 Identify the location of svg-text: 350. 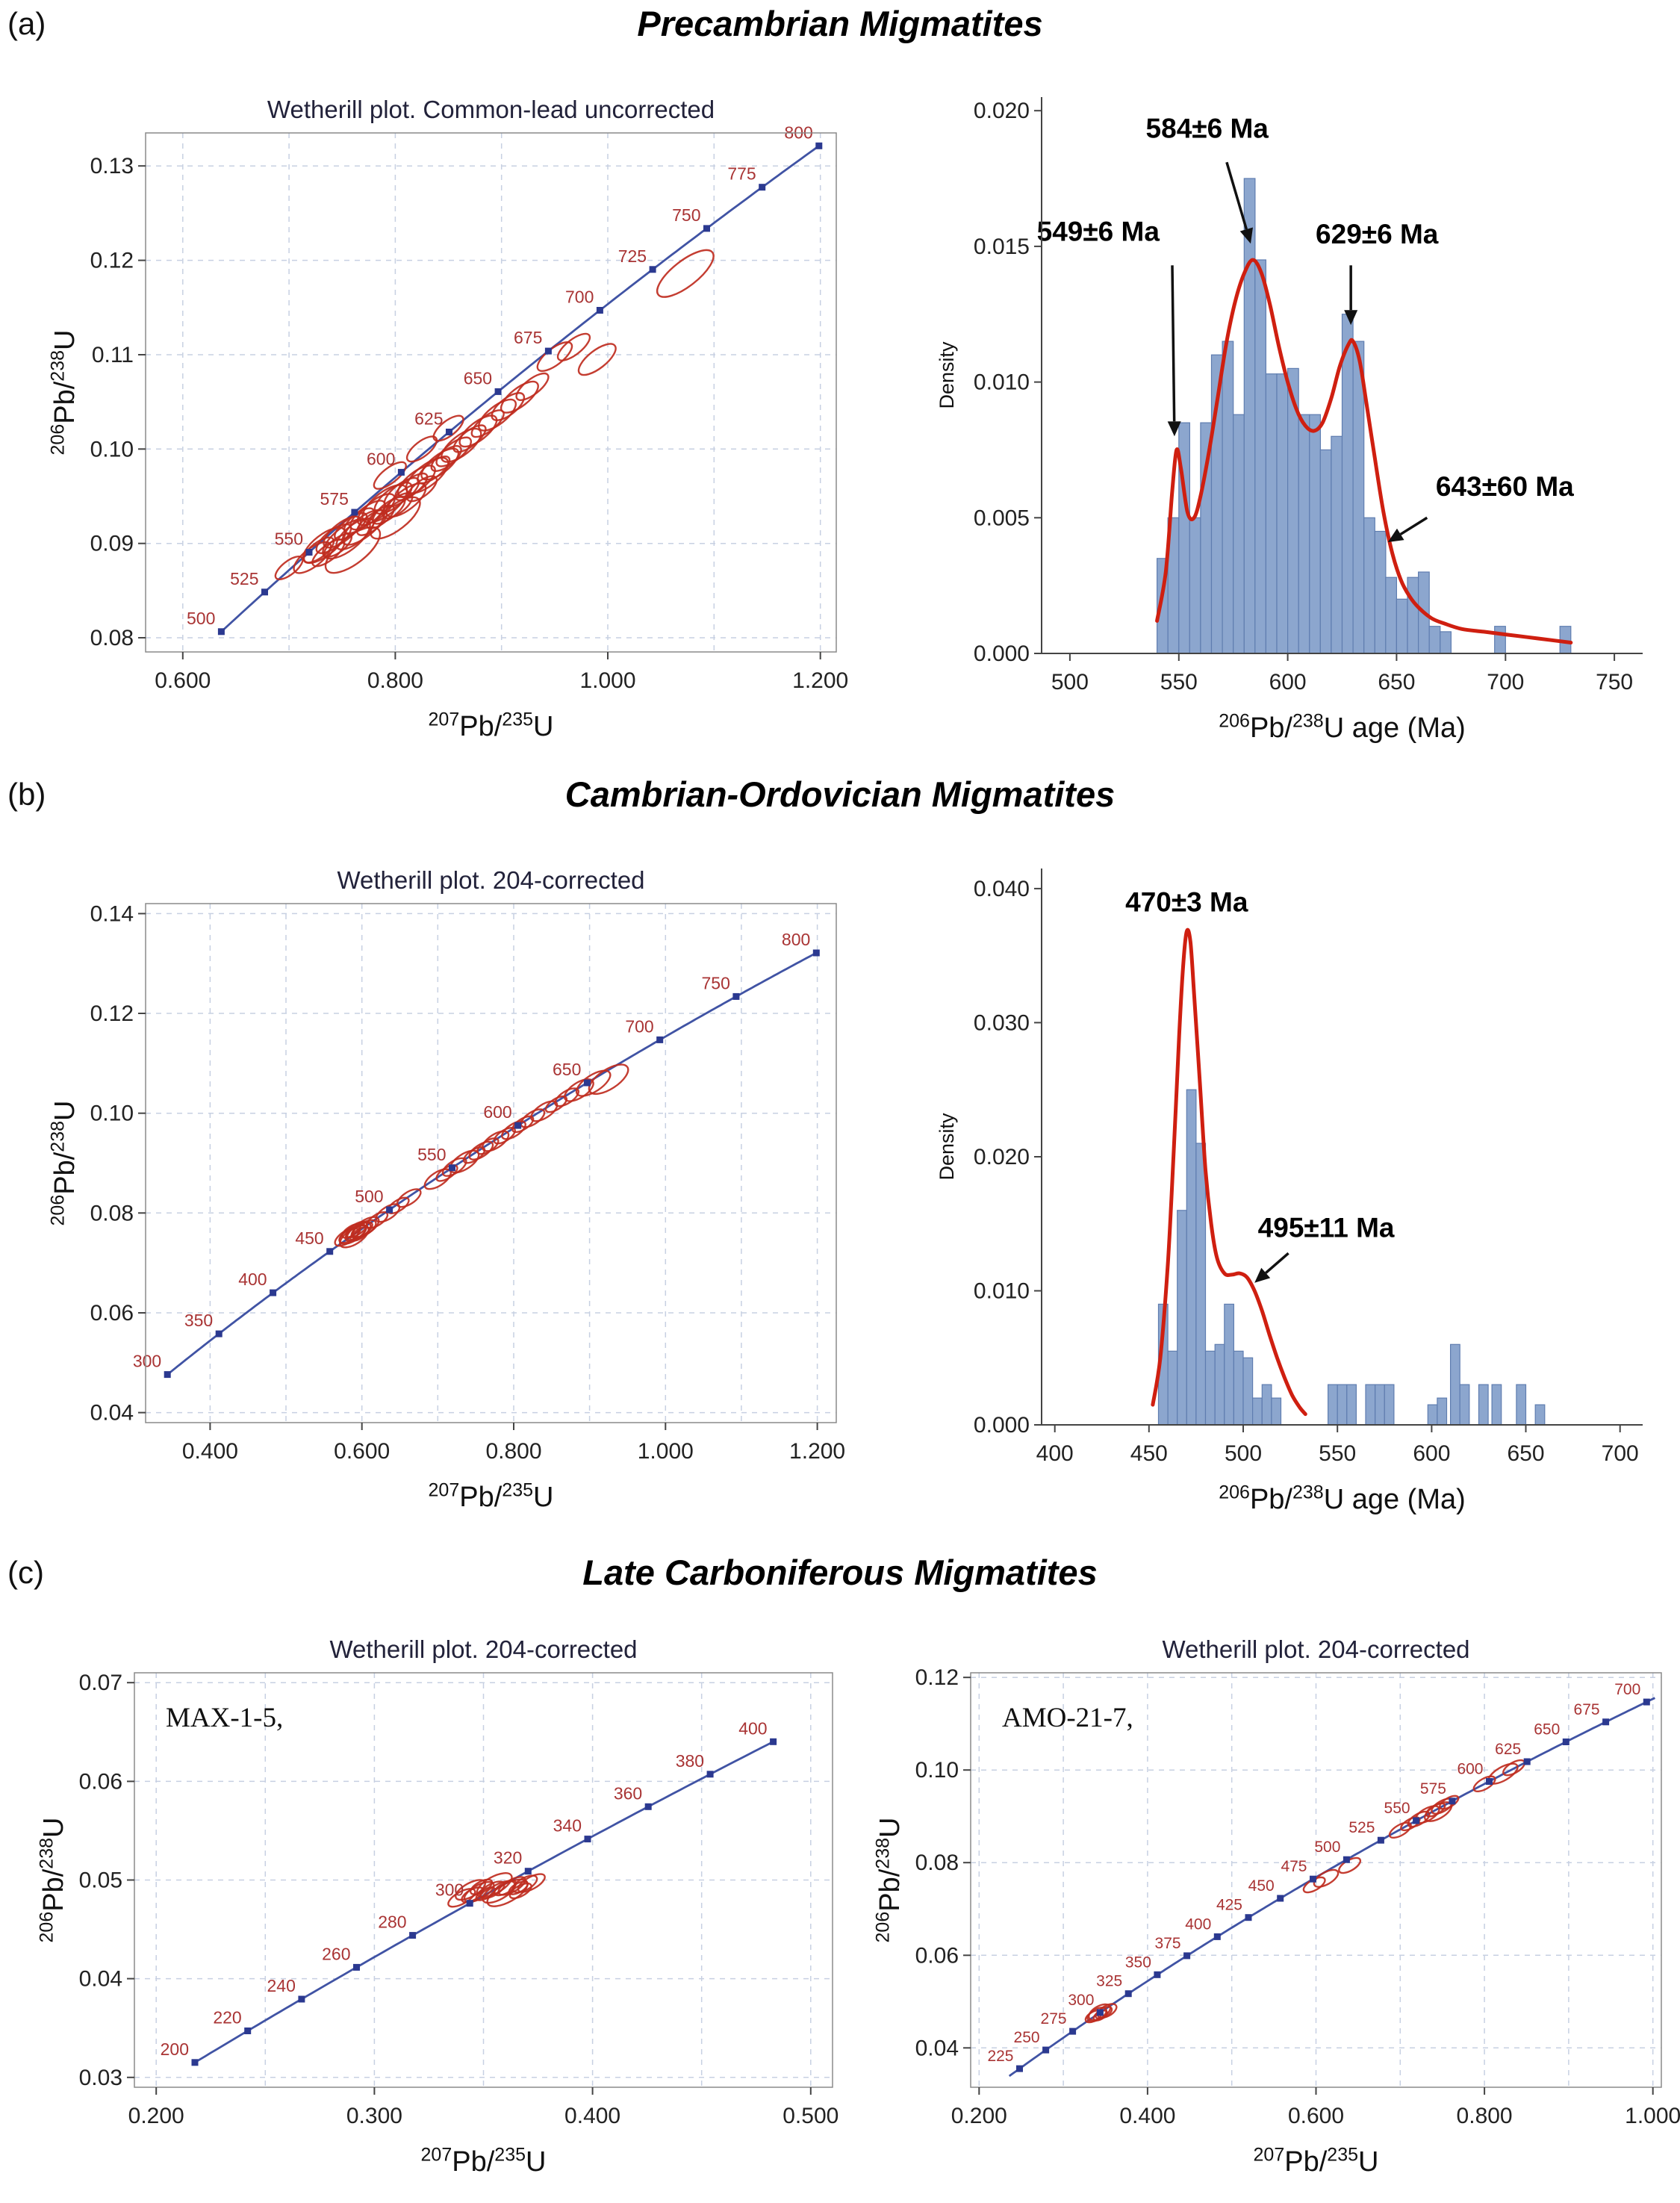
(1138, 1962).